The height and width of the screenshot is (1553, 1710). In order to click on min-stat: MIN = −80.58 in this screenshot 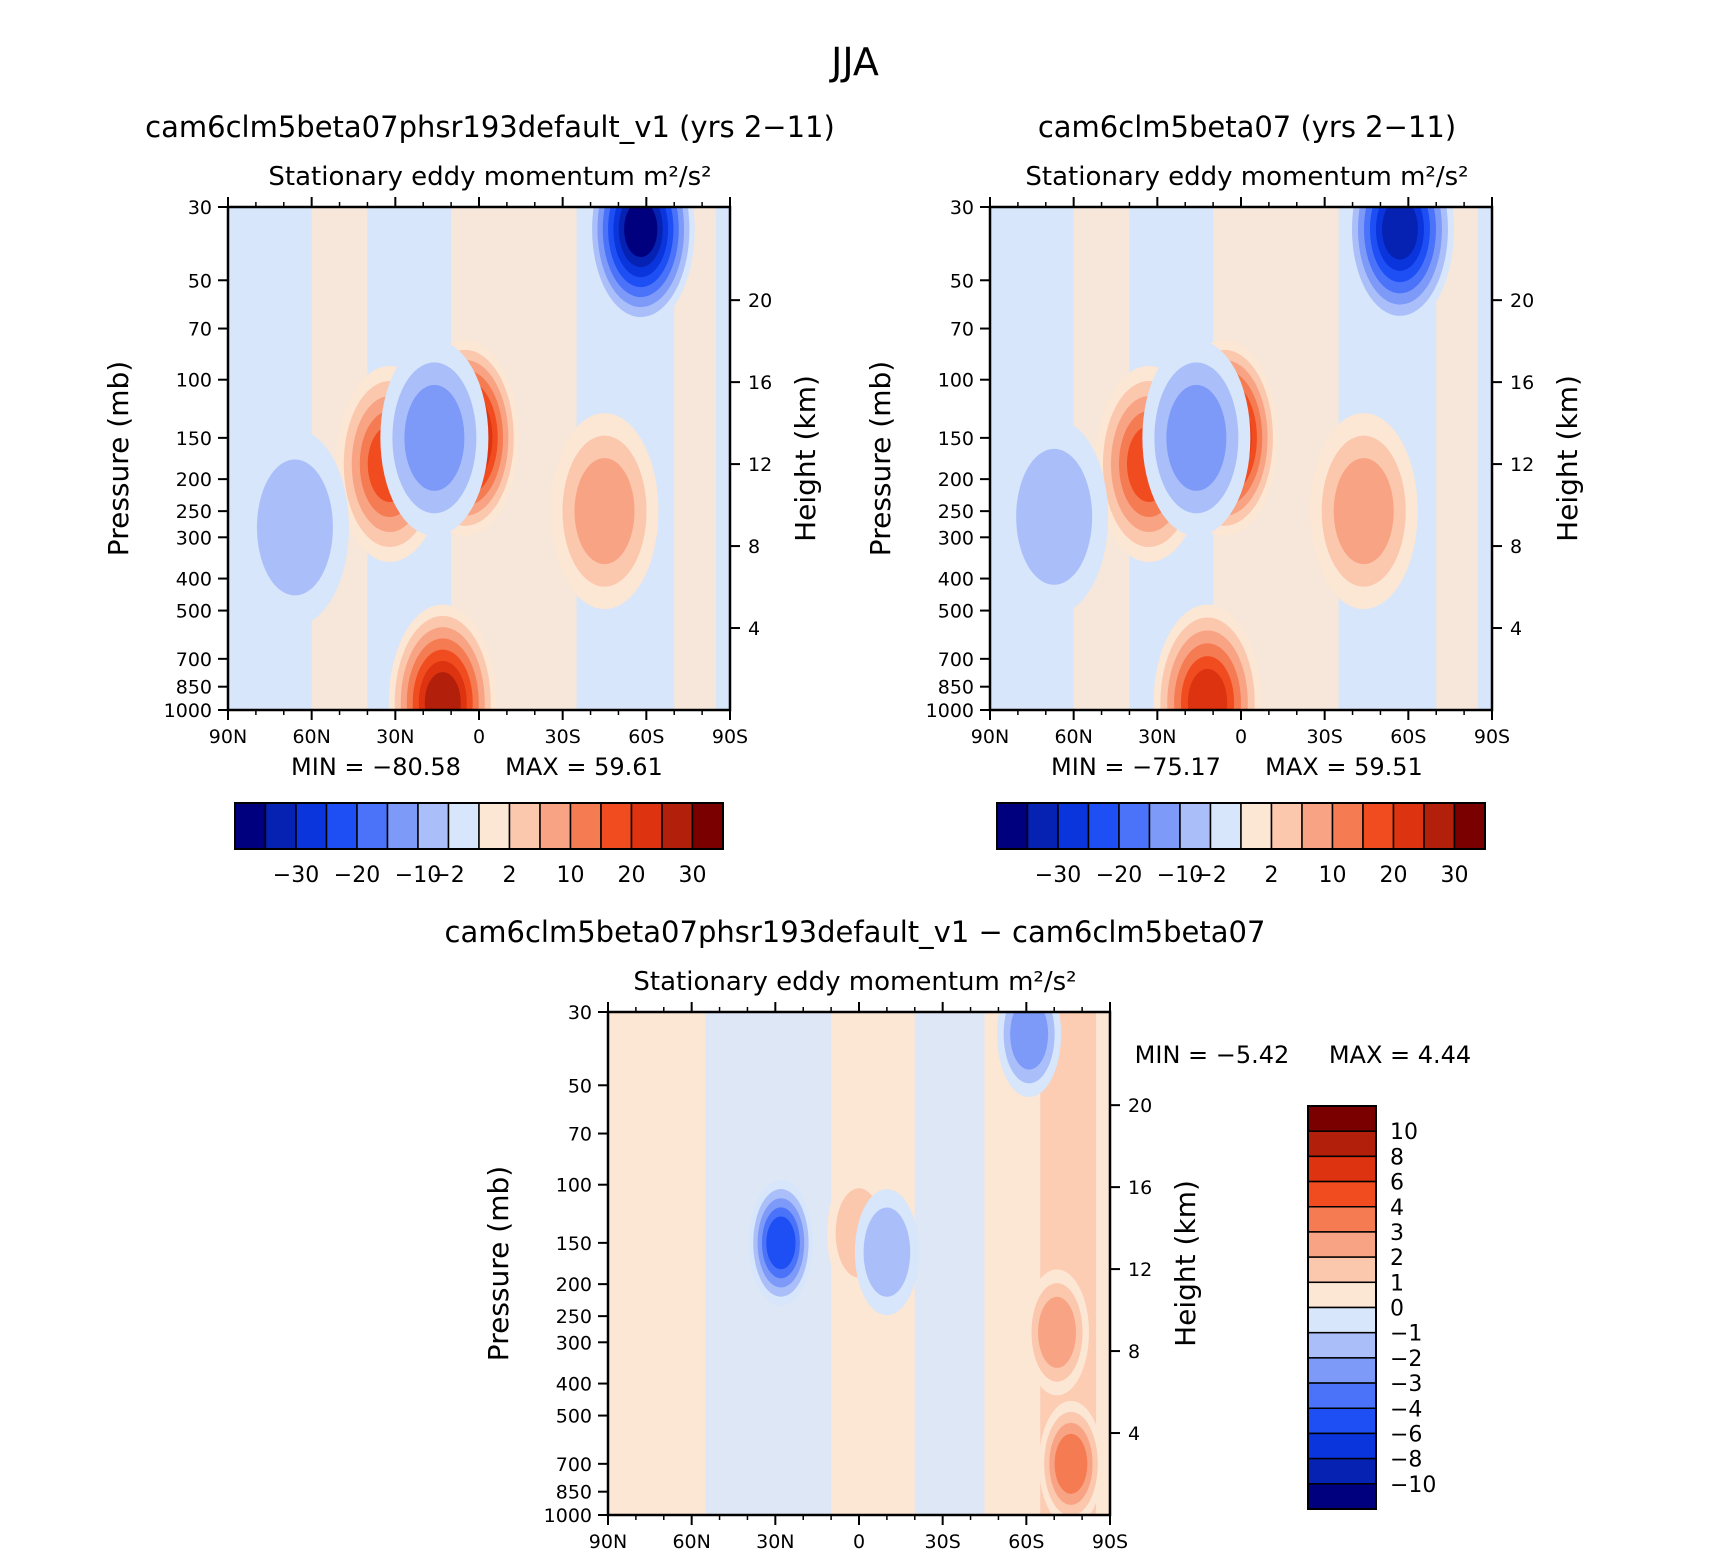, I will do `click(376, 767)`.